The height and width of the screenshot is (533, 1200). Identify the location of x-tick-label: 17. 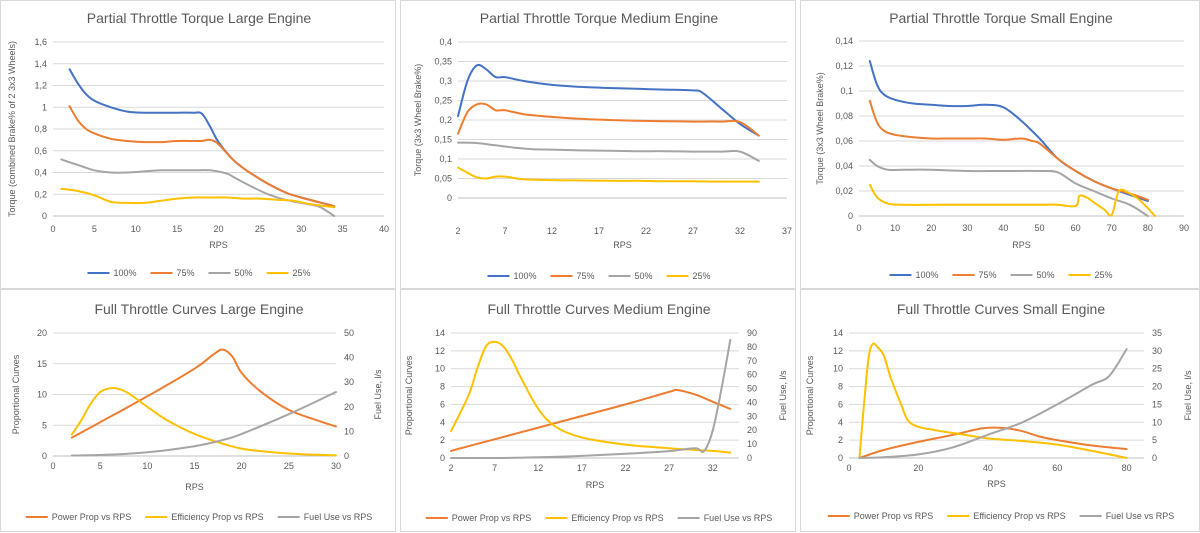
(582, 468).